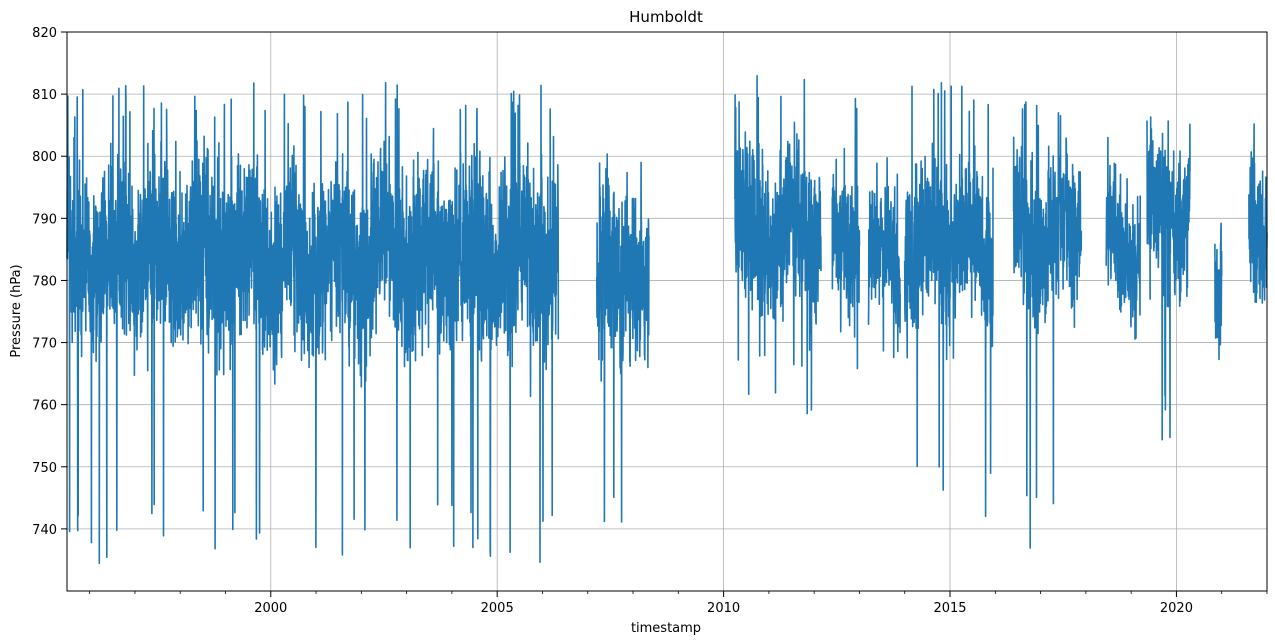 Image resolution: width=1275 pixels, height=644 pixels. What do you see at coordinates (44, 281) in the screenshot?
I see `y-tick-label: 780` at bounding box center [44, 281].